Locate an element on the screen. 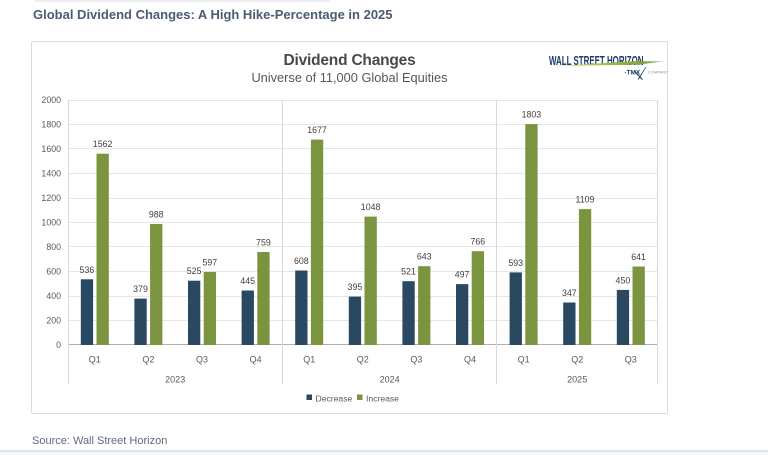 The height and width of the screenshot is (455, 768). svg-text: 1800 is located at coordinates (51, 125).